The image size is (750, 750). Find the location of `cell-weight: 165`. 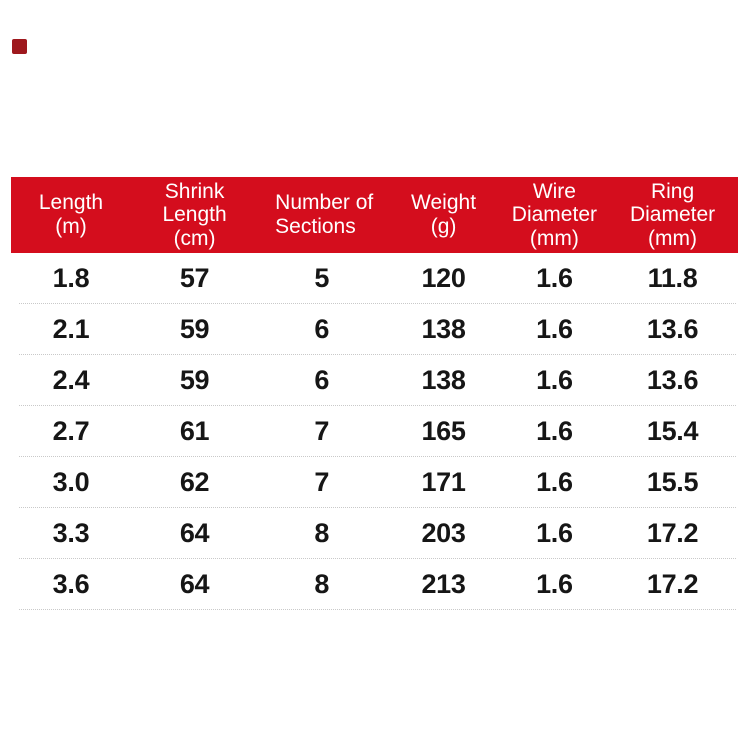

cell-weight: 165 is located at coordinates (443, 431).